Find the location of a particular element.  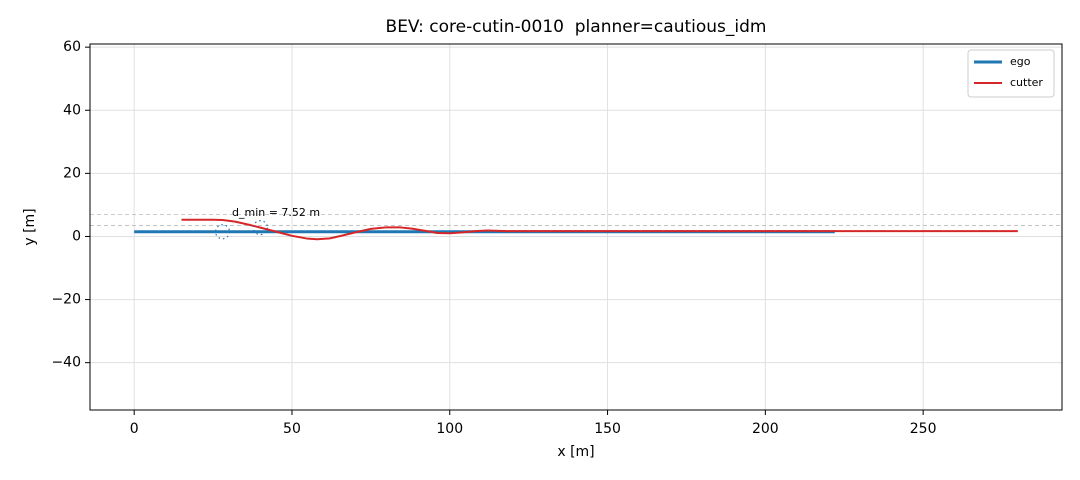

annotation: d_min = 7.52 m is located at coordinates (276, 212).